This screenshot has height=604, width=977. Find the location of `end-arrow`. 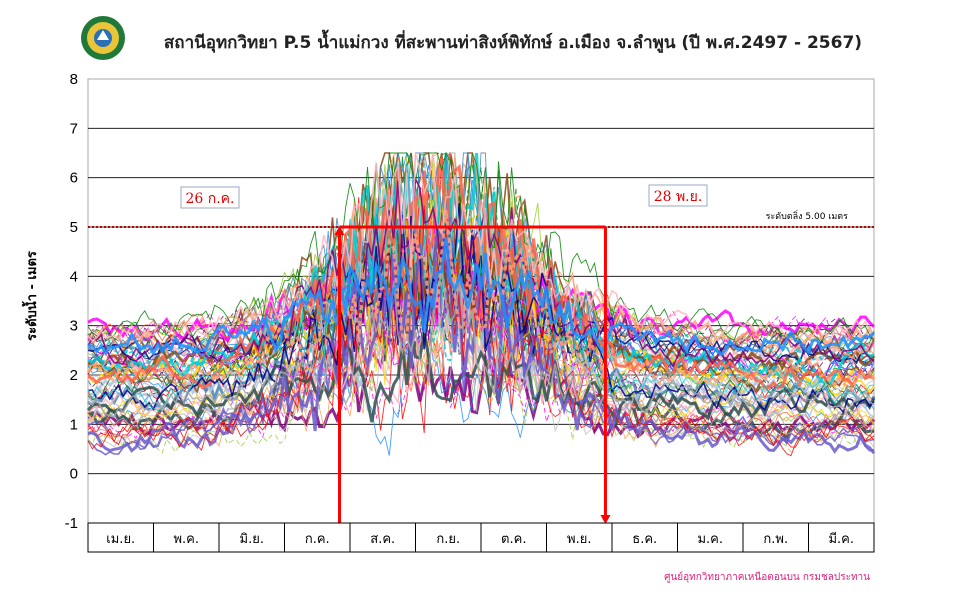

end-arrow is located at coordinates (605, 519).